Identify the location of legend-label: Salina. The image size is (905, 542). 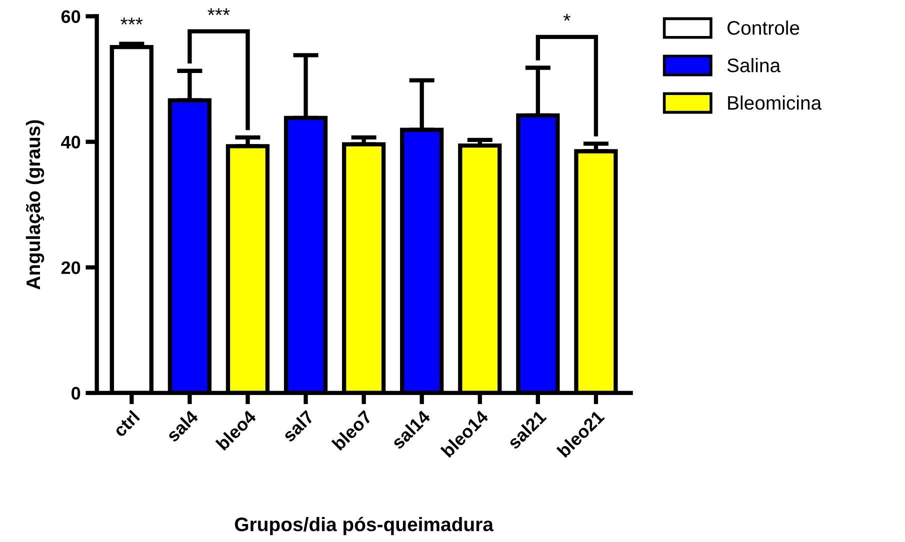
(754, 65).